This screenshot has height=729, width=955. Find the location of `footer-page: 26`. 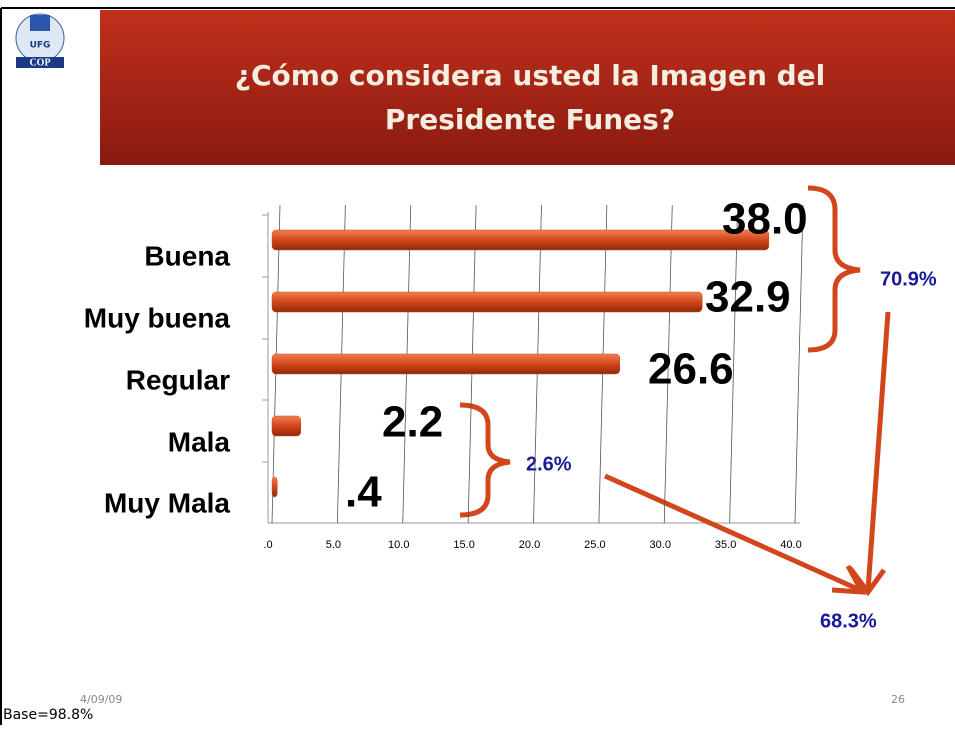

footer-page: 26 is located at coordinates (898, 699).